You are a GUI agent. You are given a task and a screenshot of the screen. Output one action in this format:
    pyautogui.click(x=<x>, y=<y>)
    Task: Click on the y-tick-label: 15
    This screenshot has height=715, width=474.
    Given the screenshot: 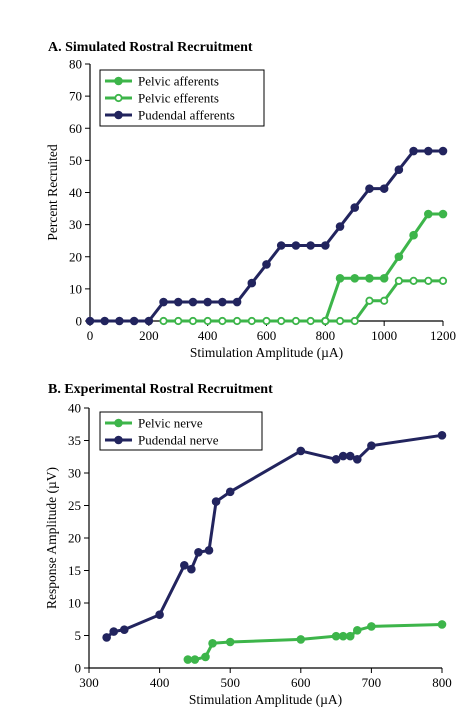 What is the action you would take?
    pyautogui.click(x=74, y=570)
    